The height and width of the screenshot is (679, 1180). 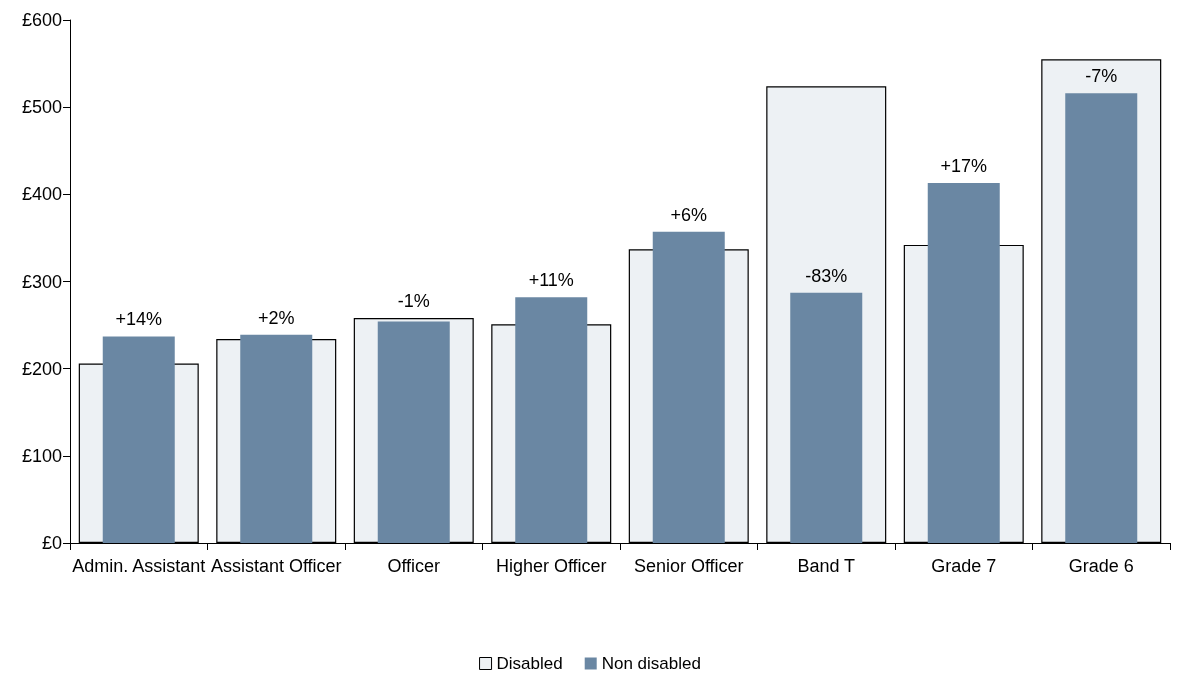 What do you see at coordinates (41, 107) in the screenshot?
I see `y-tick-label: £500` at bounding box center [41, 107].